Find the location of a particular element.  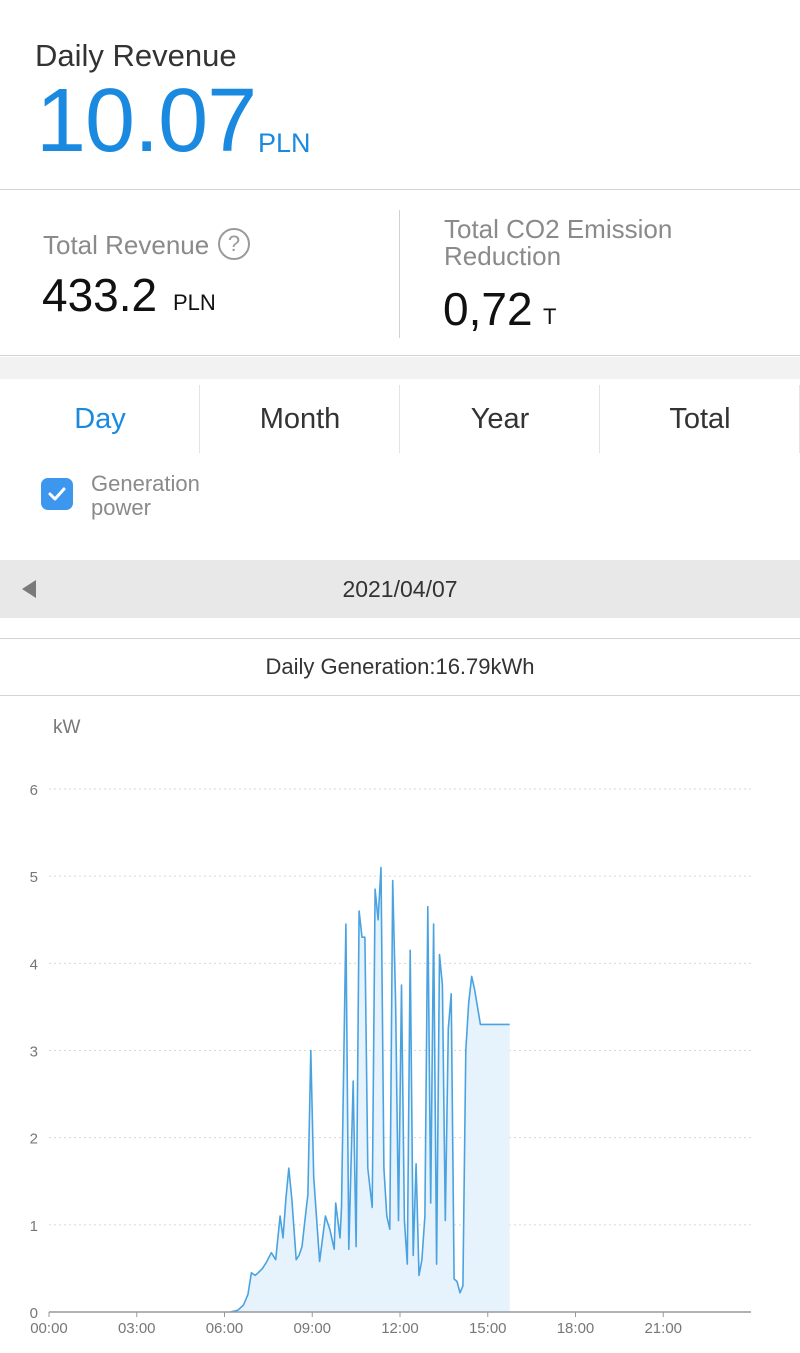

y-tick-label: 4 is located at coordinates (34, 964).